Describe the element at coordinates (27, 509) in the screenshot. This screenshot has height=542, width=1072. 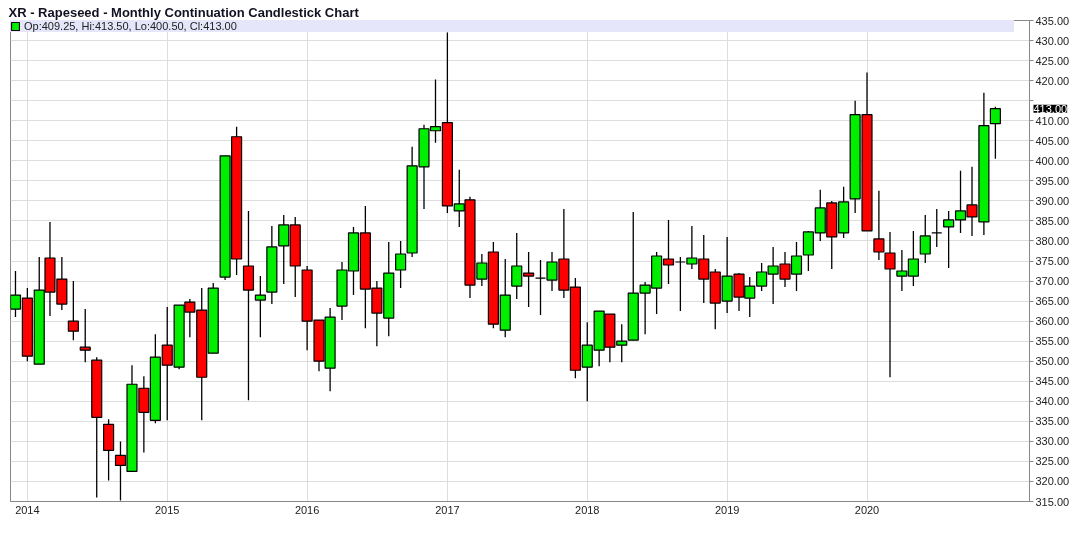
I see `x-tick-label: 2014` at that location.